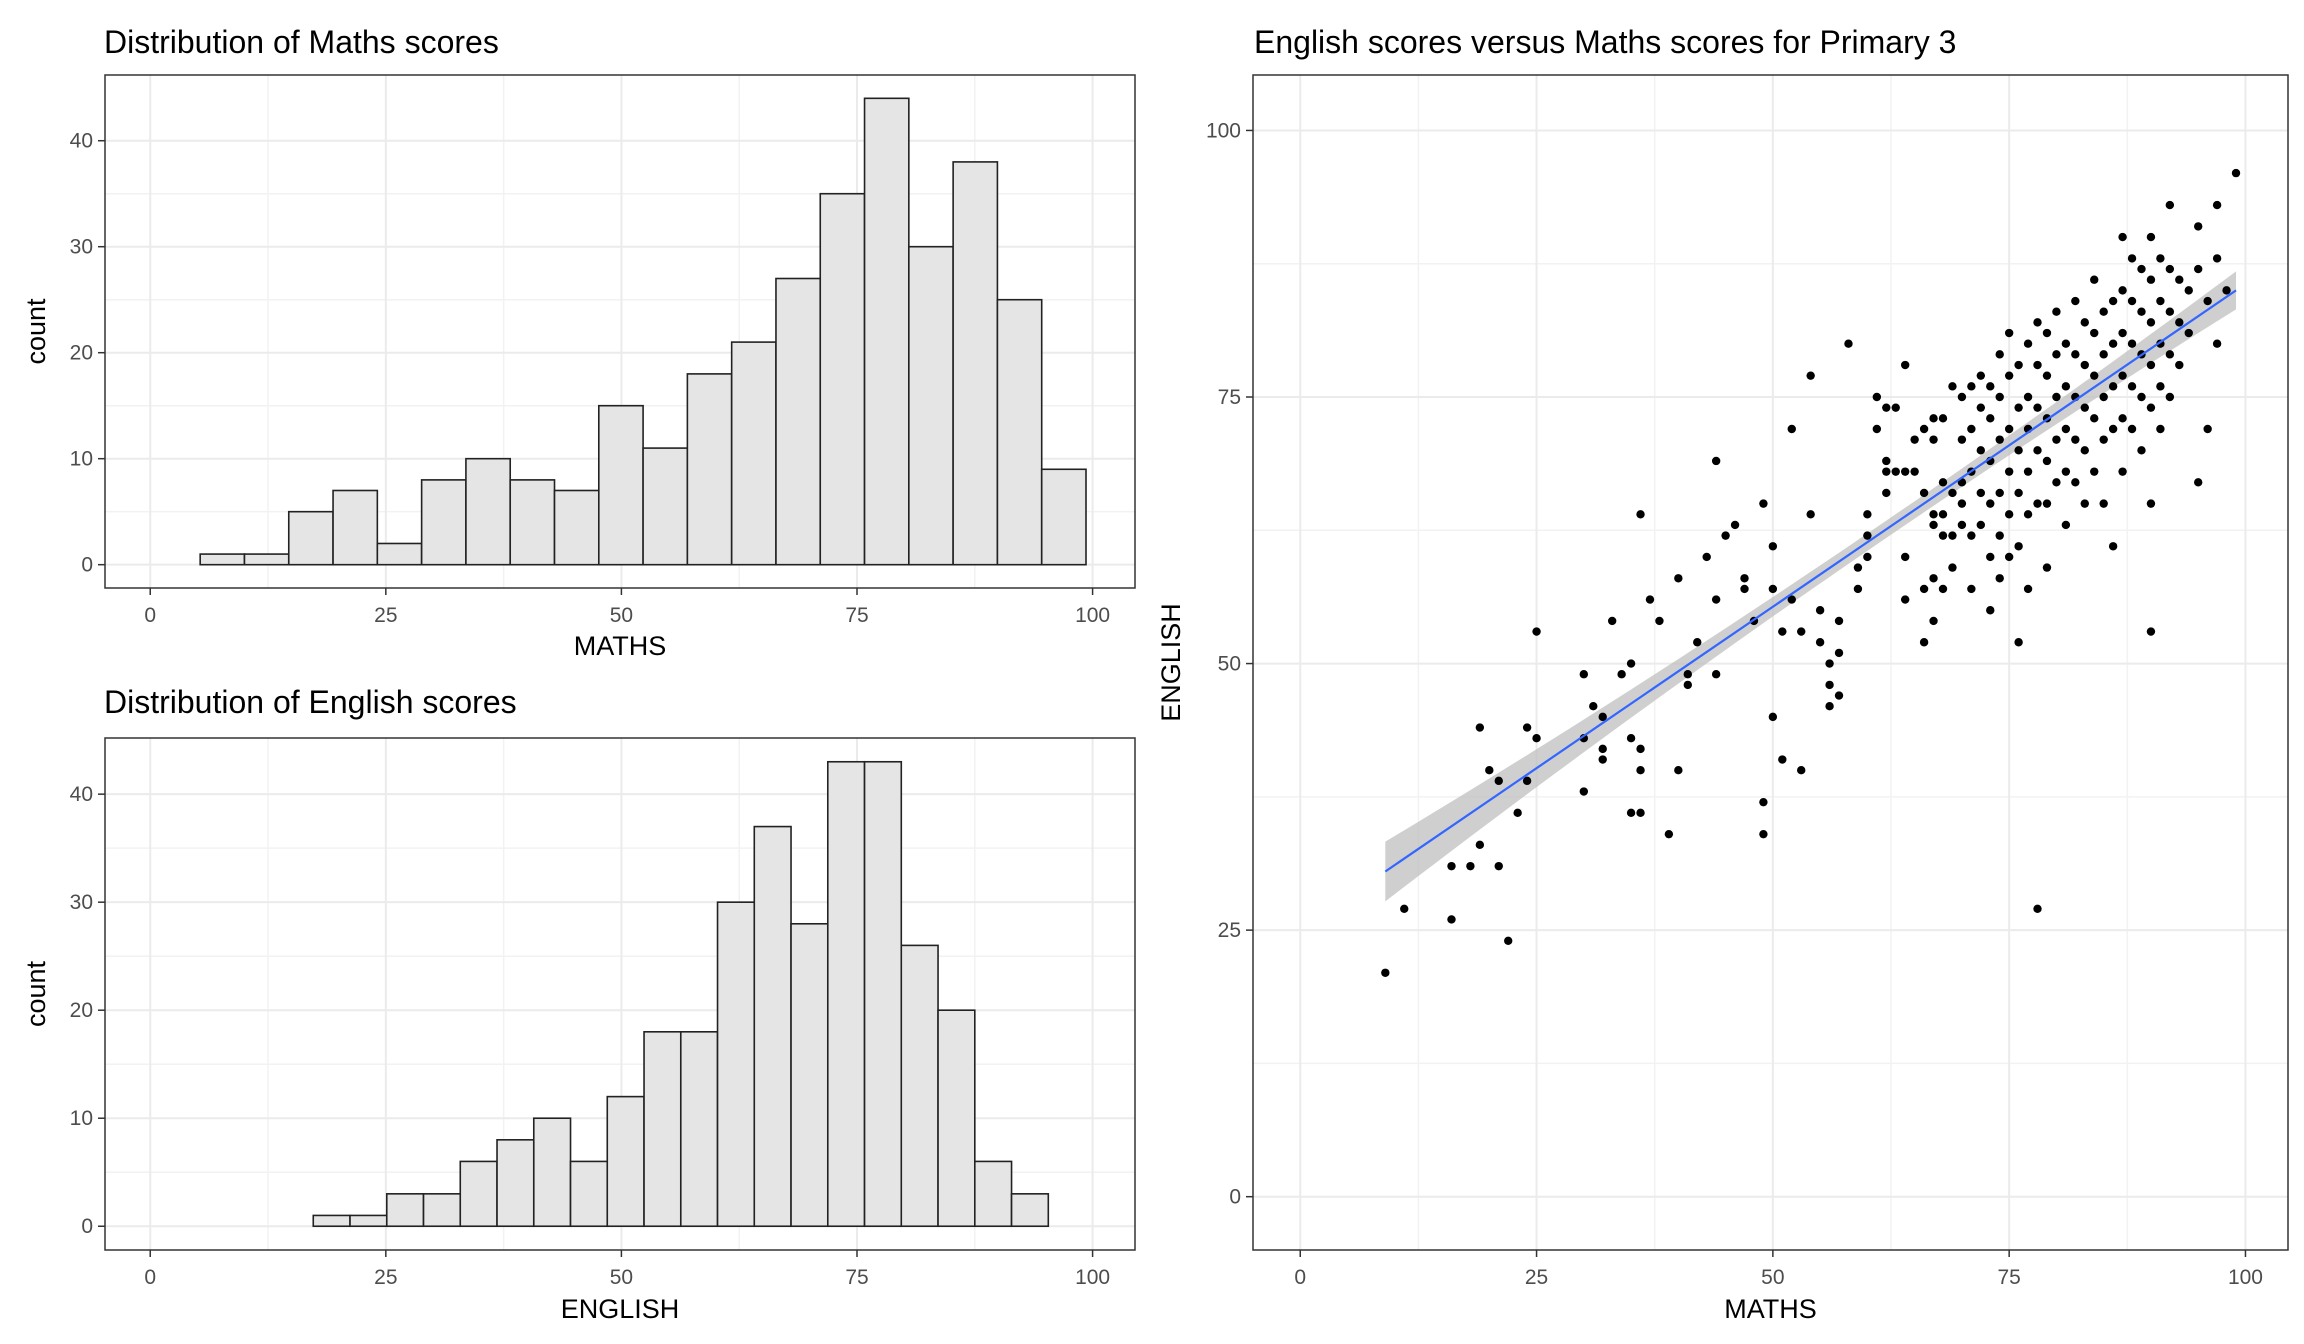 This screenshot has width=2304, height=1344. I want to click on y-axis-label: count, so click(36, 993).